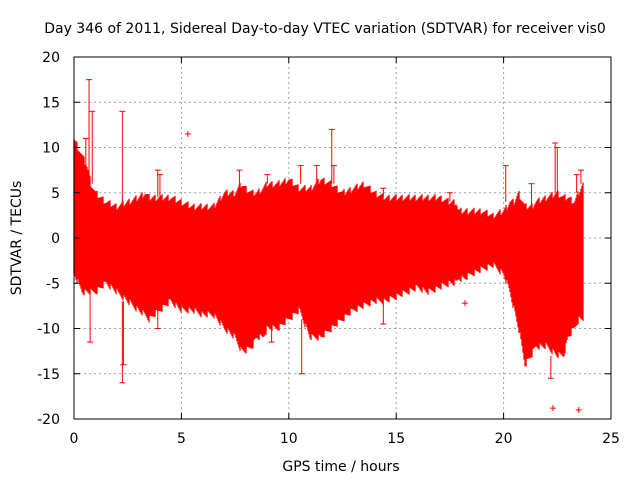 The width and height of the screenshot is (640, 480). Describe the element at coordinates (181, 439) in the screenshot. I see `x-tick-label: 5` at that location.